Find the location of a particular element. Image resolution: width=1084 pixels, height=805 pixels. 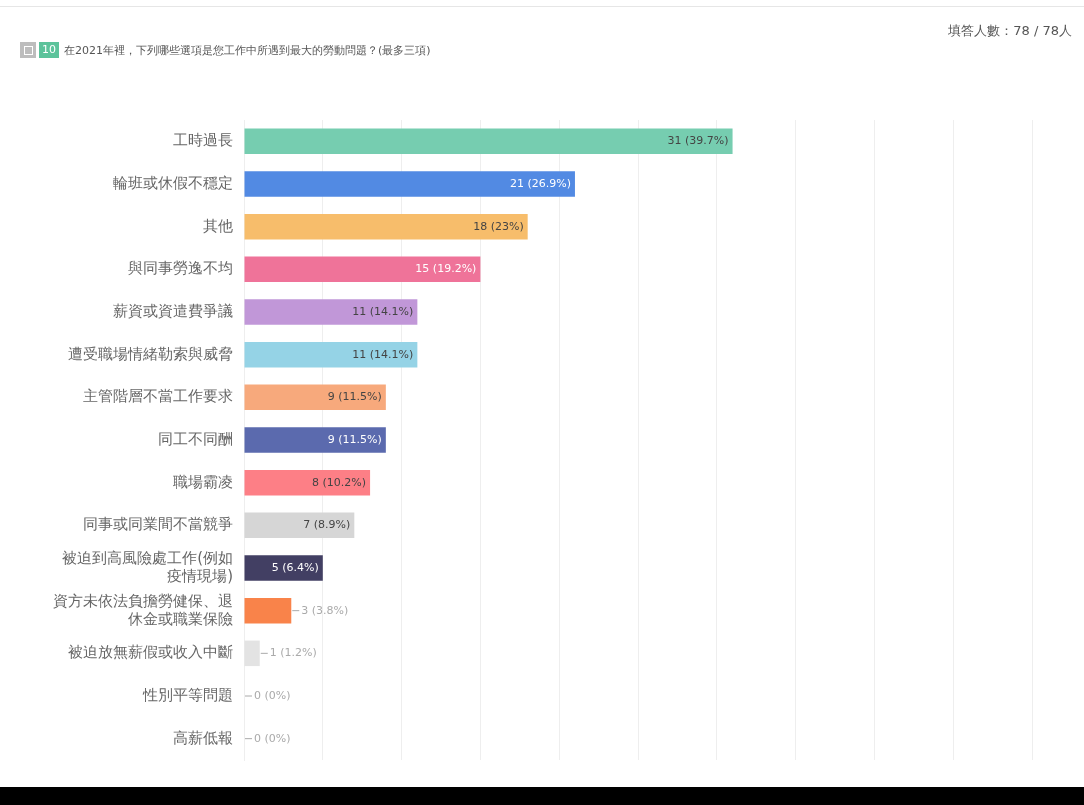

data-label: 31 (39.7%) is located at coordinates (698, 141).